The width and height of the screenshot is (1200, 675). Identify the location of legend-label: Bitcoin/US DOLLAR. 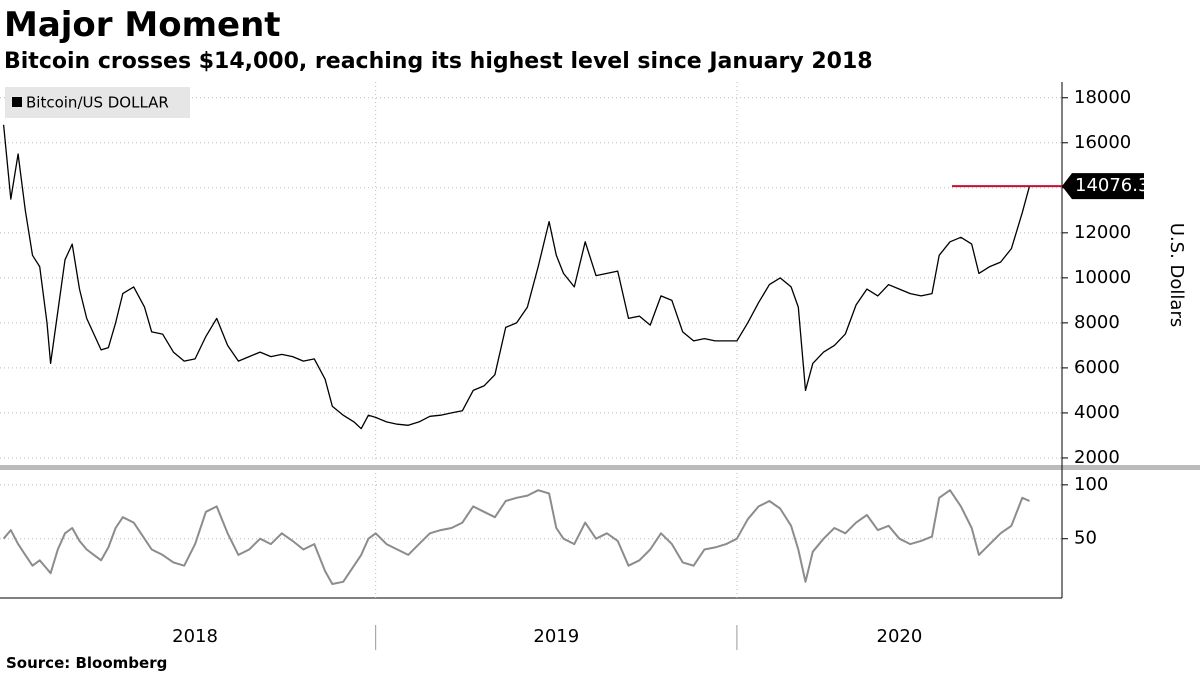
(97, 103).